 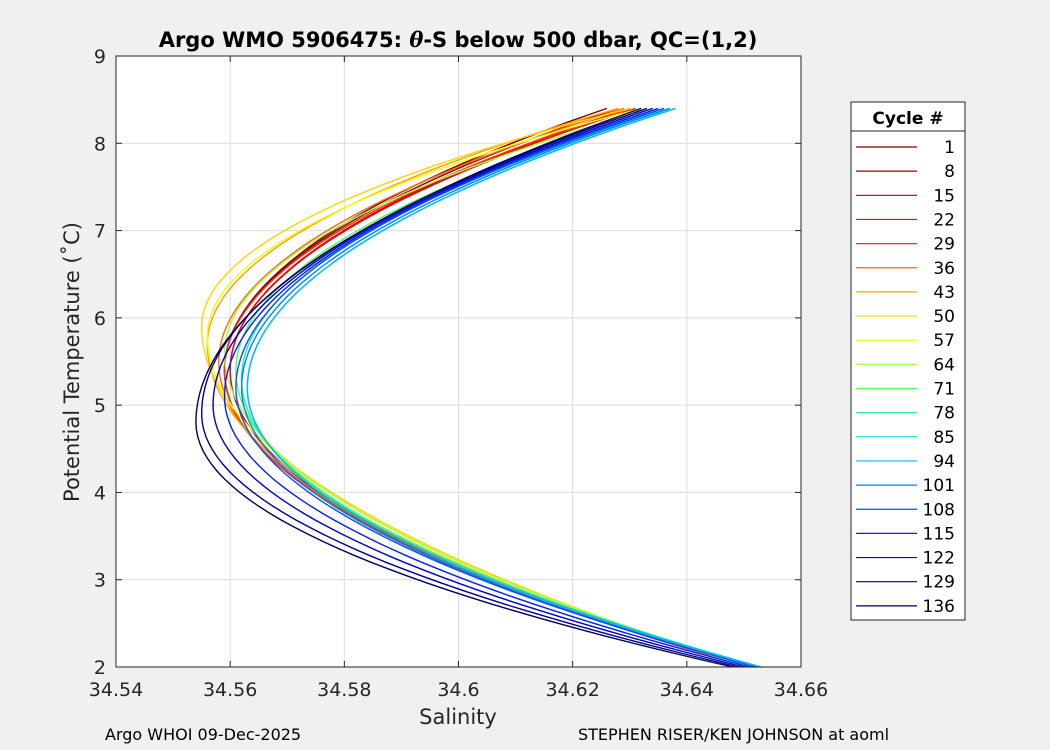 I want to click on legend-label-115: 115, so click(x=939, y=534).